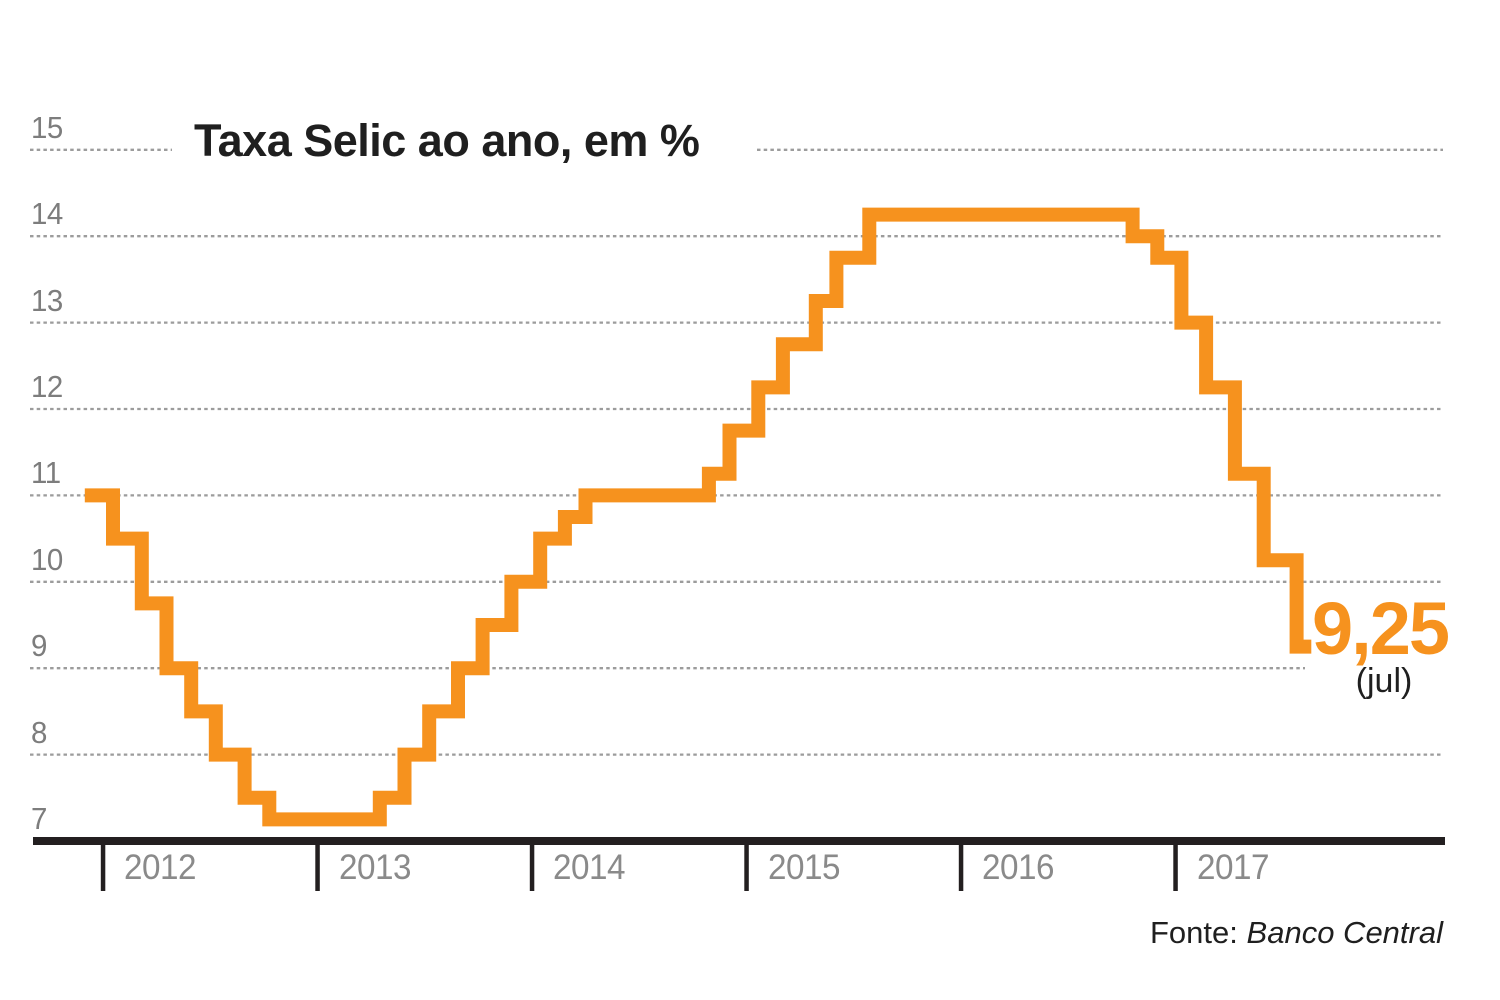 Image resolution: width=1500 pixels, height=1000 pixels. I want to click on y-axis-label-9: 9, so click(39, 645).